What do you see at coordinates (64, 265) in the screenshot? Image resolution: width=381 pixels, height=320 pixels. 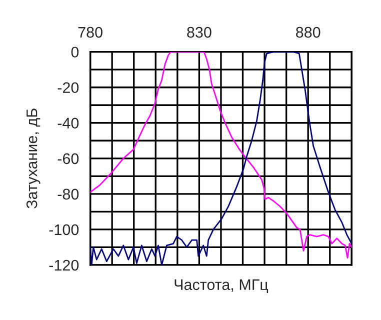 I see `y-tick-label: -120` at bounding box center [64, 265].